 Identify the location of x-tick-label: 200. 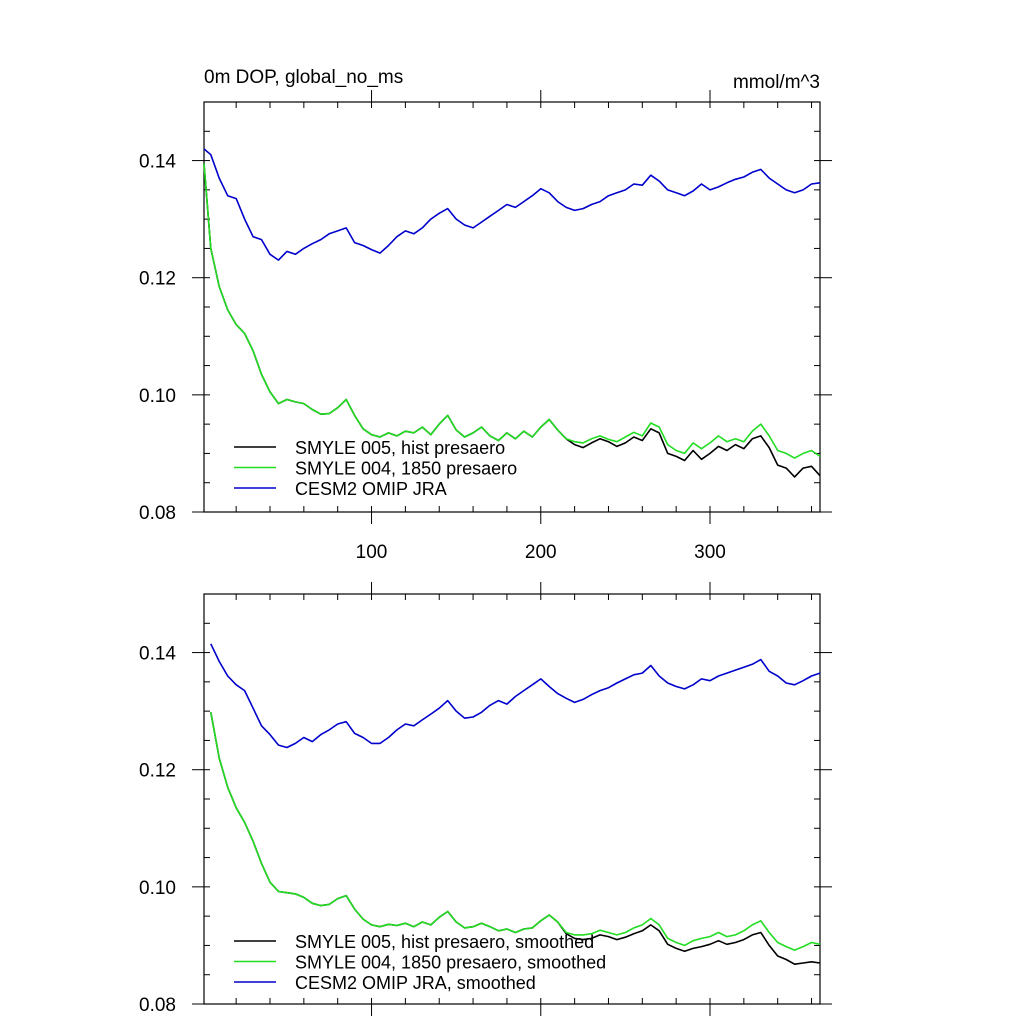
(541, 552).